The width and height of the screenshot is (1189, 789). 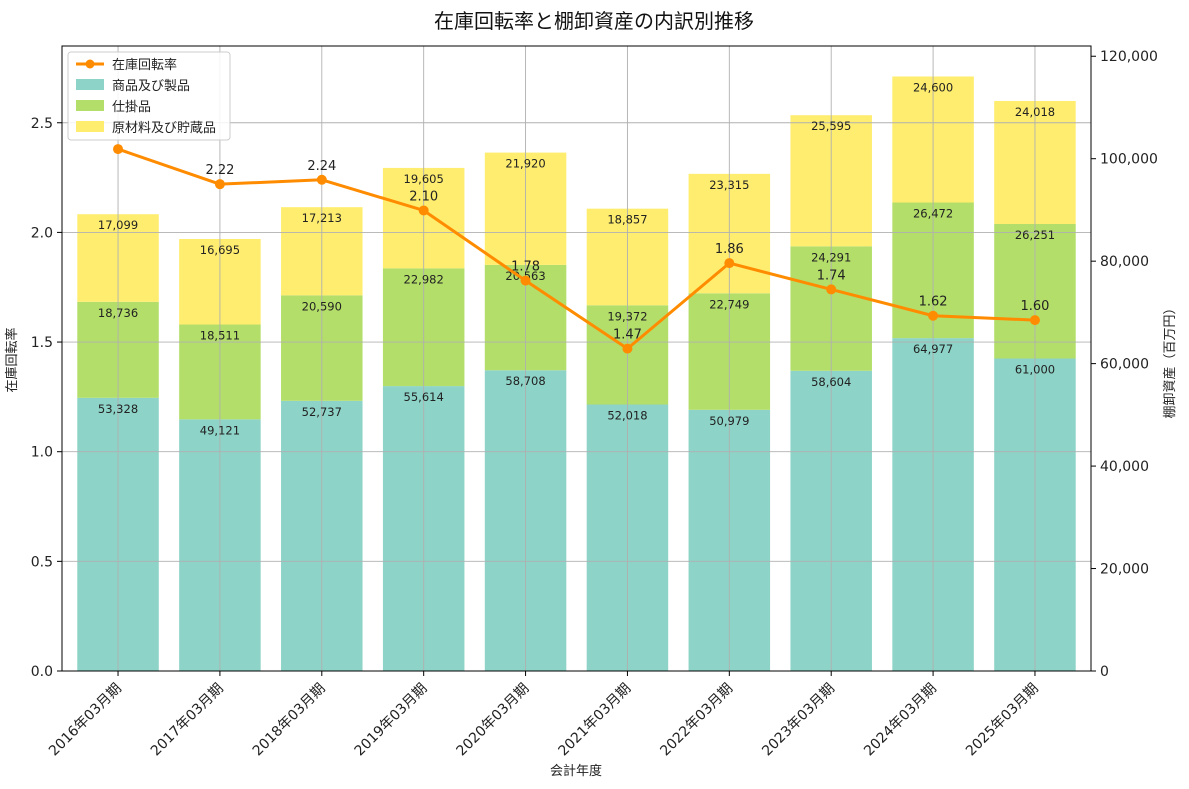 I want to click on line-point-label: 2.10, so click(x=423, y=196).